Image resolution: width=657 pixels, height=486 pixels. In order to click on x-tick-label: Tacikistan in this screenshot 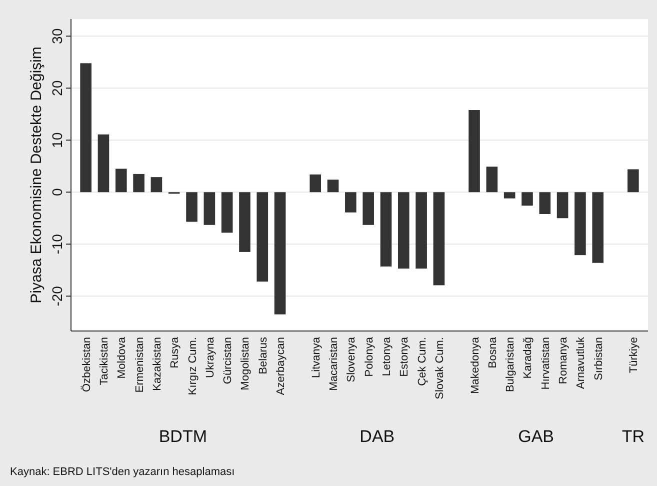, I will do `click(104, 361)`.